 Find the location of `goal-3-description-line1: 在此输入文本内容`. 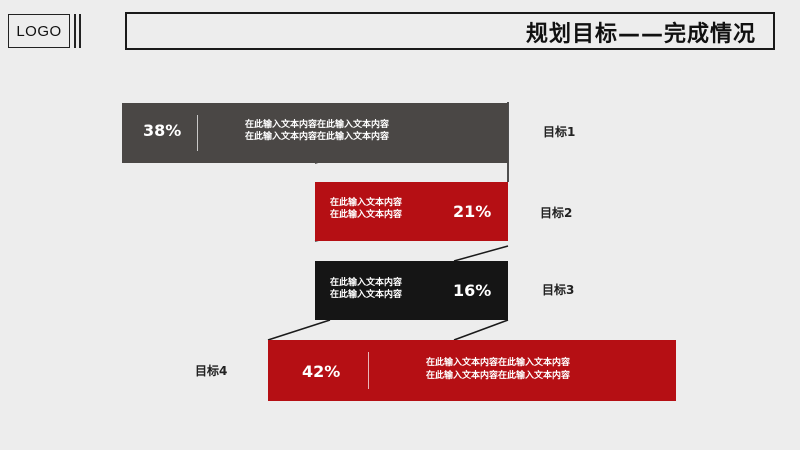

goal-3-description-line1: 在此输入文本内容 is located at coordinates (366, 283).